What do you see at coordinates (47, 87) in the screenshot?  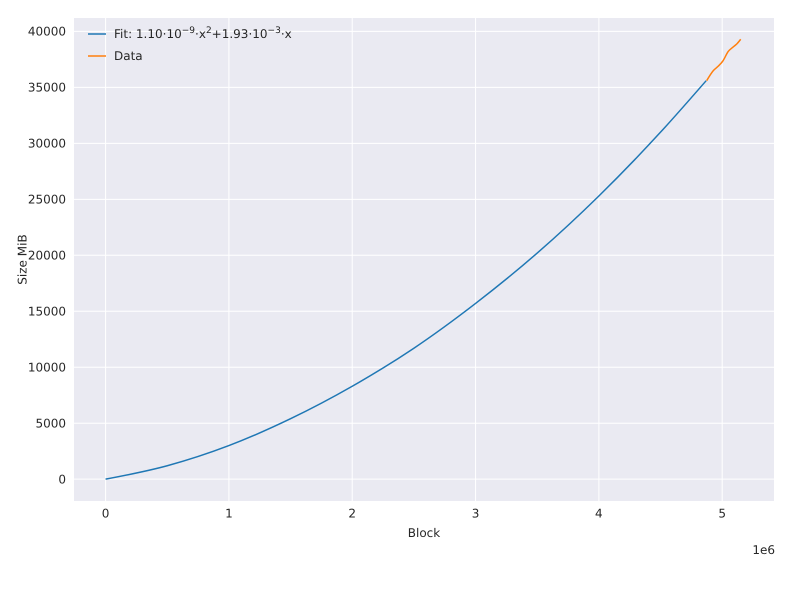 I see `y-tick-label: 35000` at bounding box center [47, 87].